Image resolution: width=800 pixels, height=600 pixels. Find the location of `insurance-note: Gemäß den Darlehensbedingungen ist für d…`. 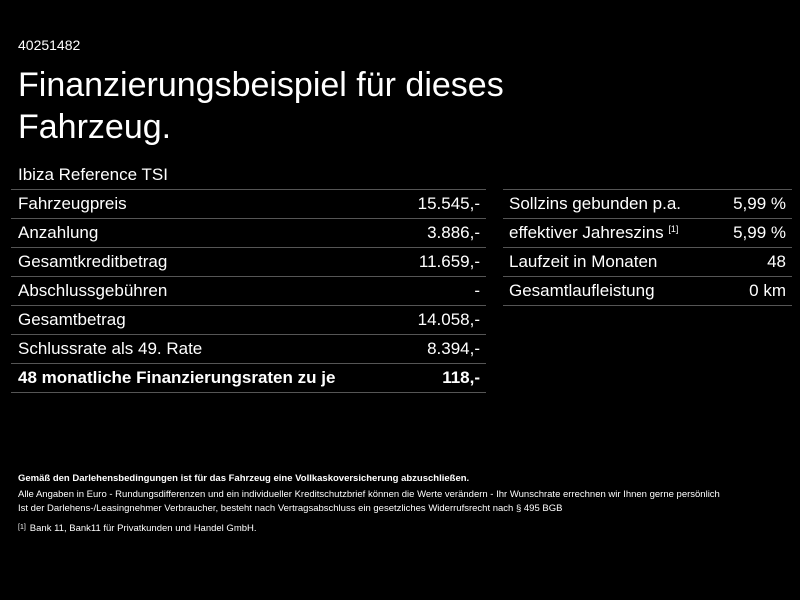

insurance-note: Gemäß den Darlehensbedingungen ist für d… is located at coordinates (244, 478).